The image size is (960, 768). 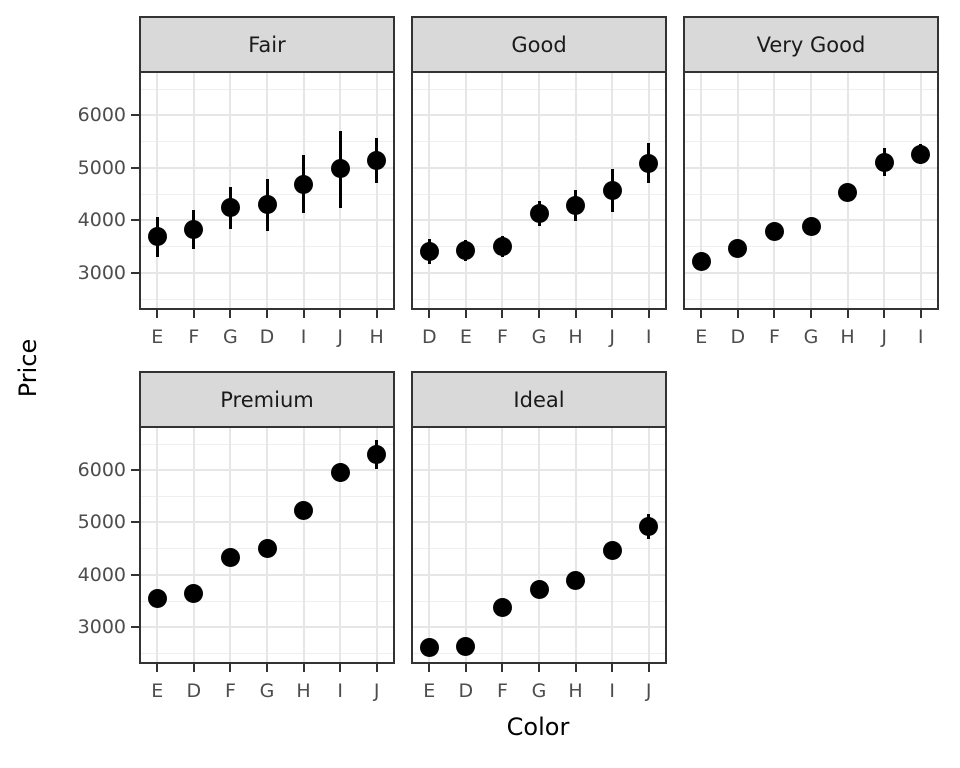 I want to click on facet-strip-label: Ideal, so click(x=539, y=399).